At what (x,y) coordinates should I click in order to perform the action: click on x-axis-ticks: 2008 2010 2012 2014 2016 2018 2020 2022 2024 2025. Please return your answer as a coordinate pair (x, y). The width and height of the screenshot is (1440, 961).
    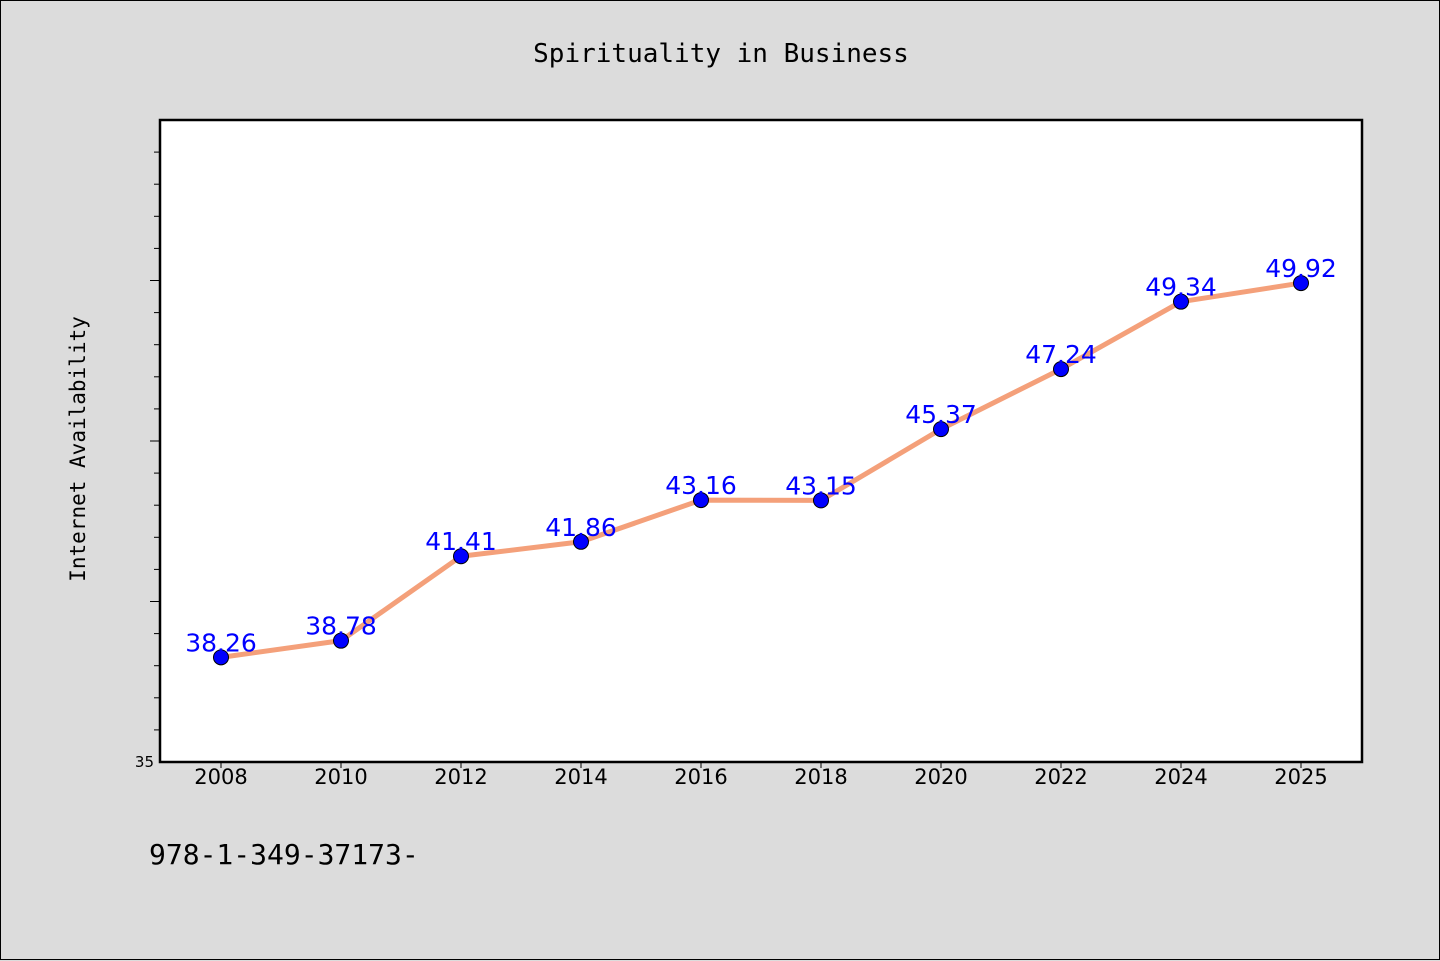
    Looking at the image, I should click on (761, 775).